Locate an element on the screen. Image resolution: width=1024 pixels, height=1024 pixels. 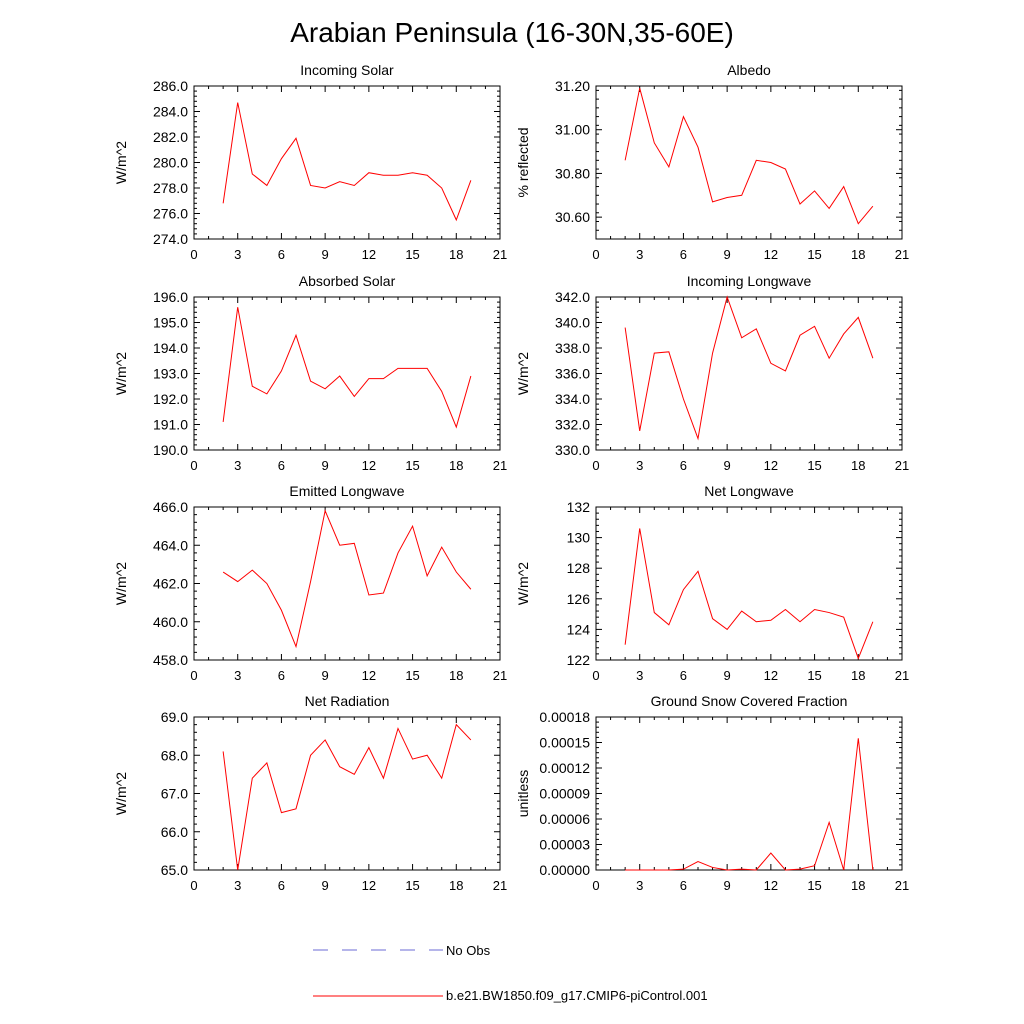
absorbed-solar-x-tick-label: 6 is located at coordinates (281, 465).